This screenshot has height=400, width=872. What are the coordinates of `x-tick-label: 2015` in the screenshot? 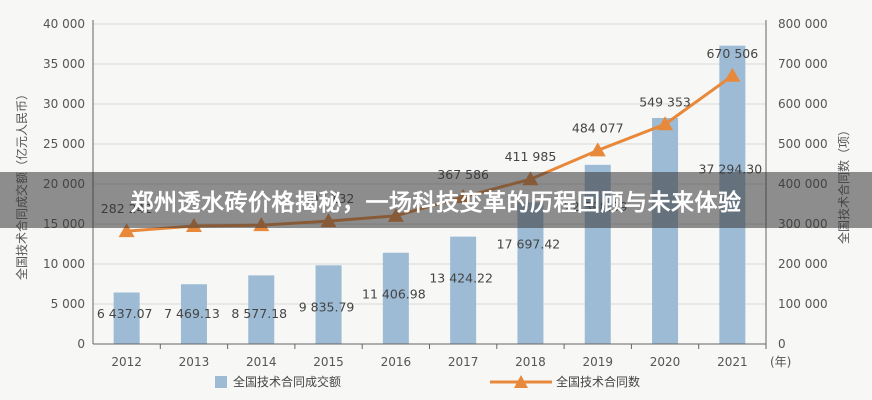 It's located at (328, 362).